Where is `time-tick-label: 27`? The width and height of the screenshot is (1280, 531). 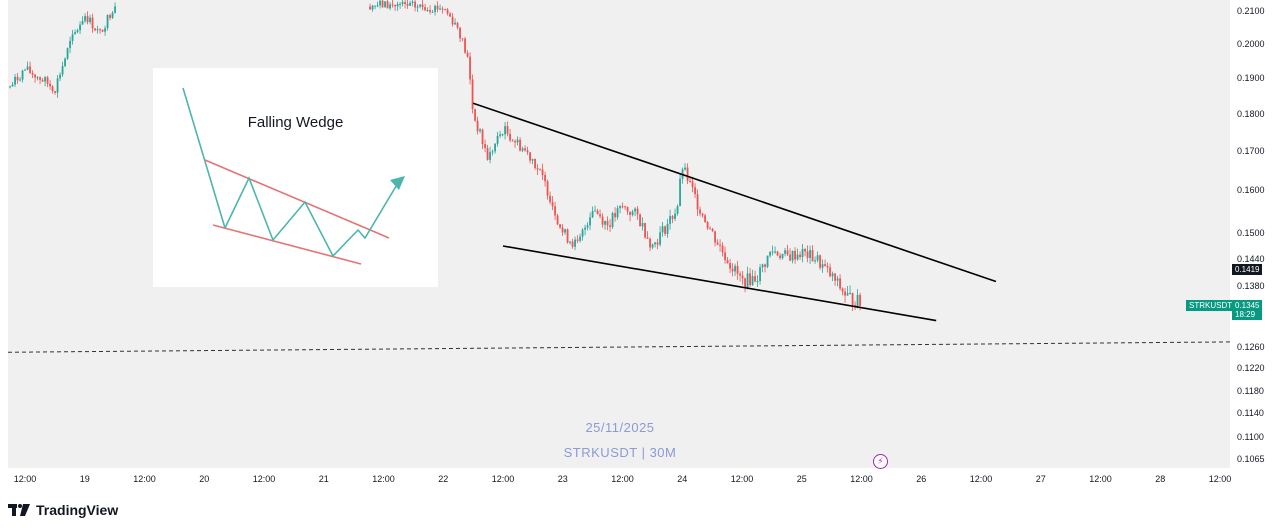
time-tick-label: 27 is located at coordinates (1041, 479).